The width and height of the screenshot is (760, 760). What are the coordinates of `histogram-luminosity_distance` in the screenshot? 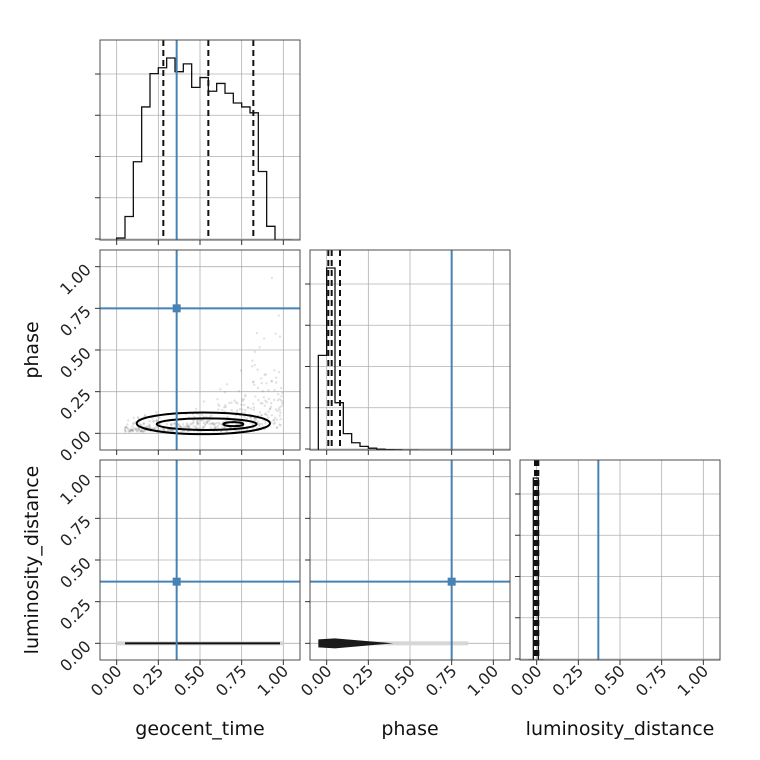 It's located at (536, 568).